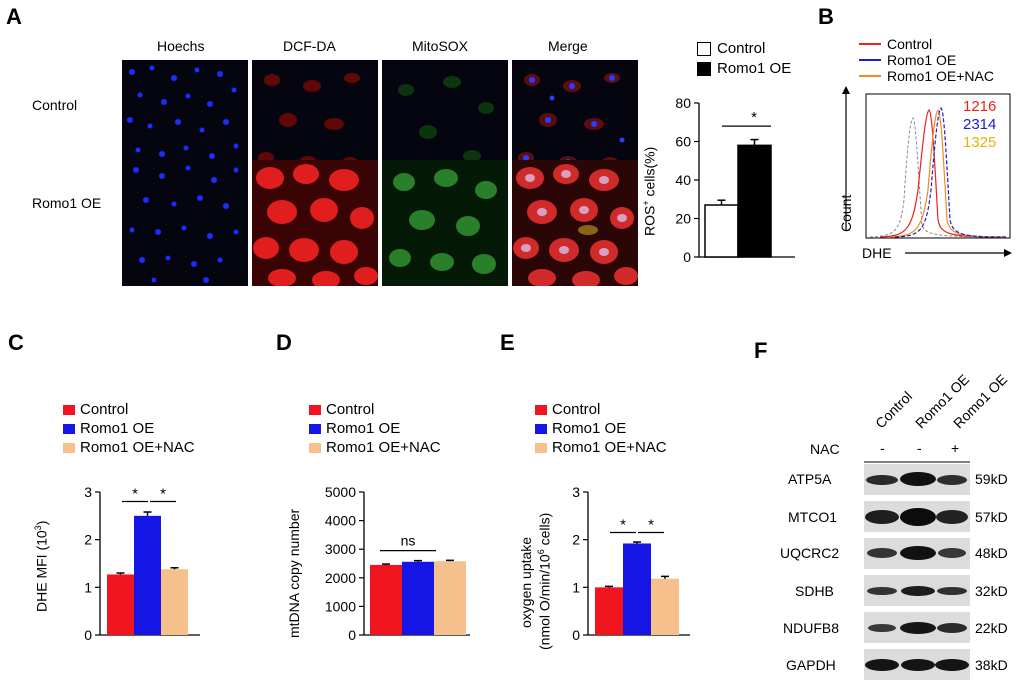 The image size is (1020, 686). What do you see at coordinates (991, 591) in the screenshot?
I see `f-size-32: 32kD` at bounding box center [991, 591].